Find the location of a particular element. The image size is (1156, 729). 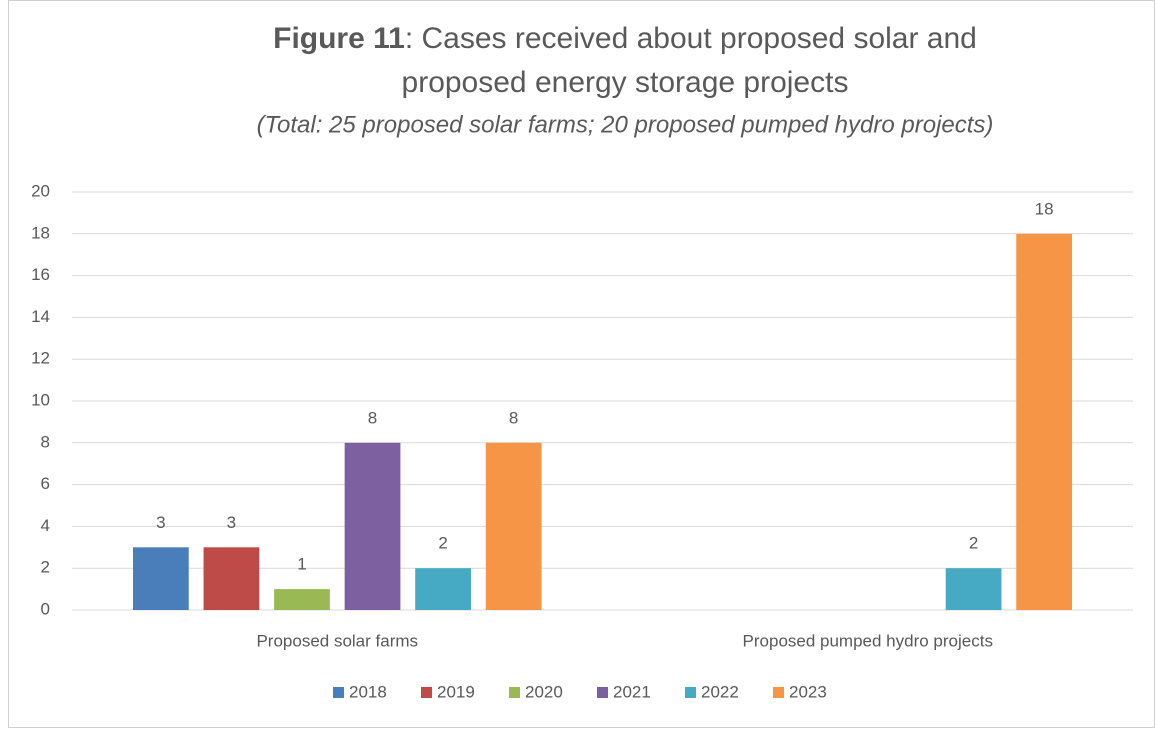

y-tick-label: 12 is located at coordinates (40, 358).